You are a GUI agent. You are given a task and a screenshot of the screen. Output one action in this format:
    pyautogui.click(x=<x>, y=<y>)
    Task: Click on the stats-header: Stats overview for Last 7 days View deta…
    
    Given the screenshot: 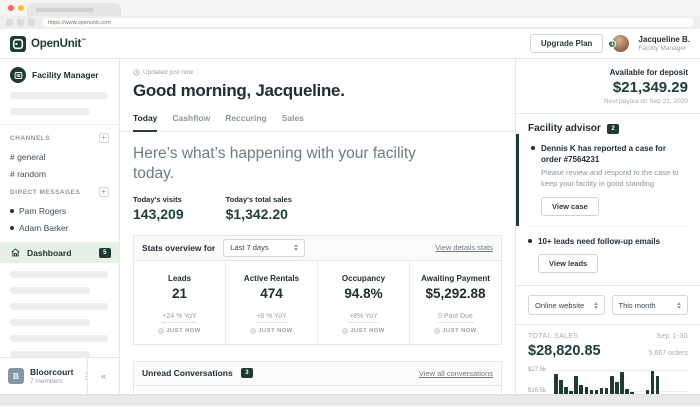 What is the action you would take?
    pyautogui.click(x=317, y=248)
    